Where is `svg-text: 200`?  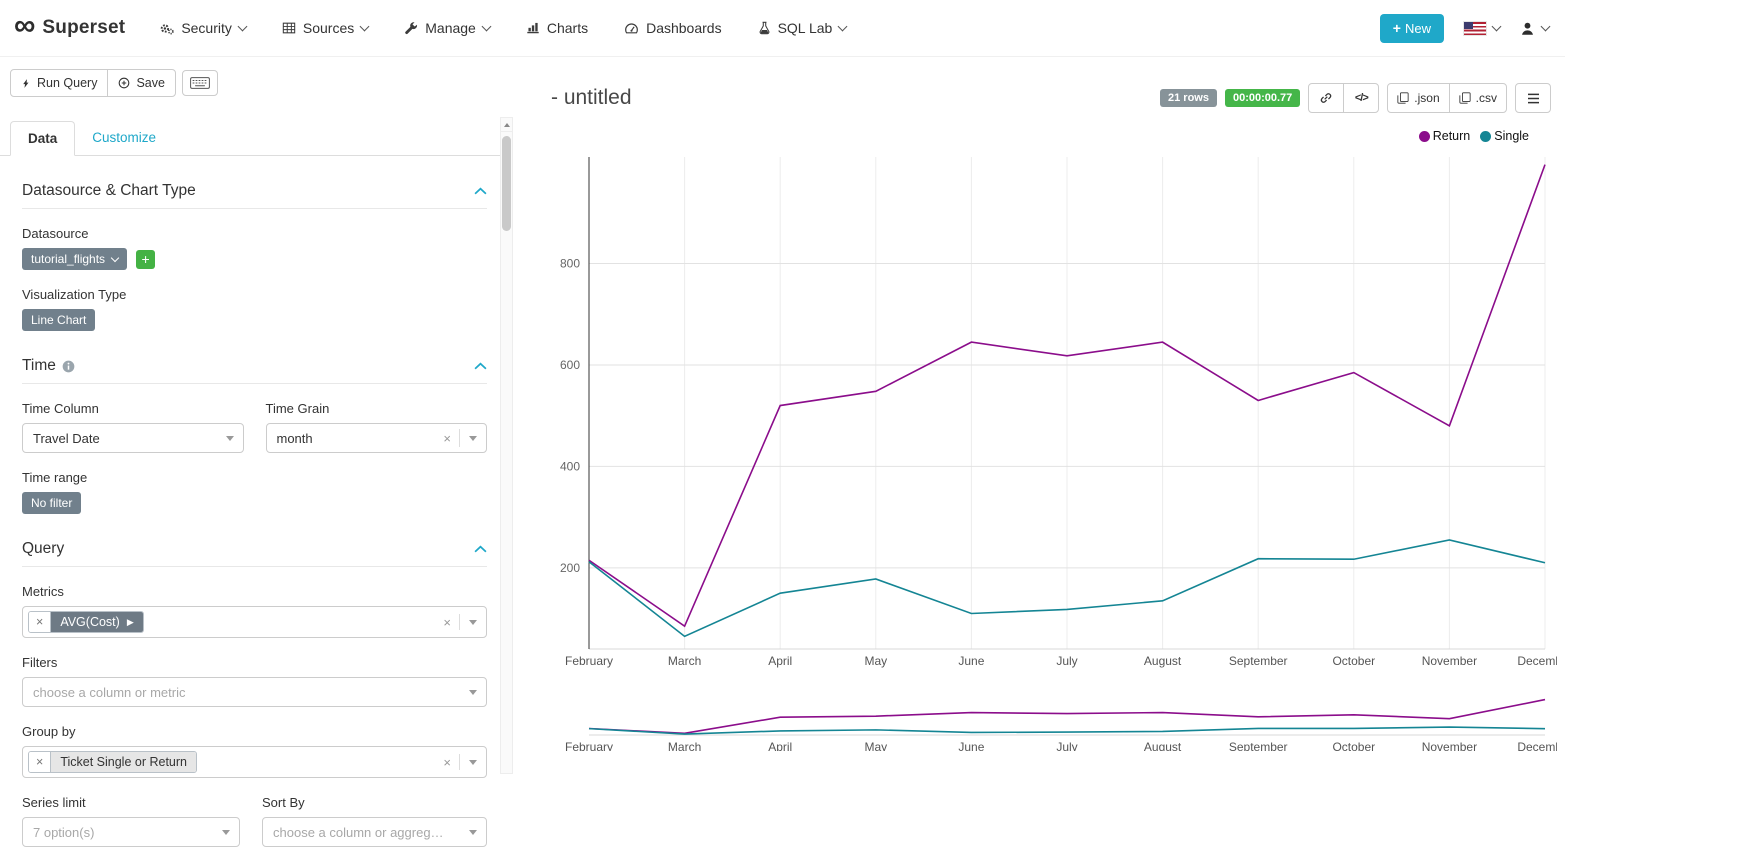
svg-text: 200 is located at coordinates (570, 568).